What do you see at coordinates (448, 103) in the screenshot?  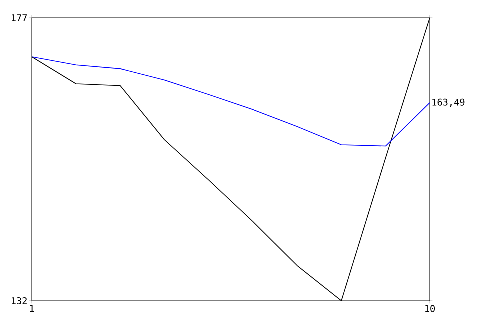 I see `annotation: 163,49` at bounding box center [448, 103].